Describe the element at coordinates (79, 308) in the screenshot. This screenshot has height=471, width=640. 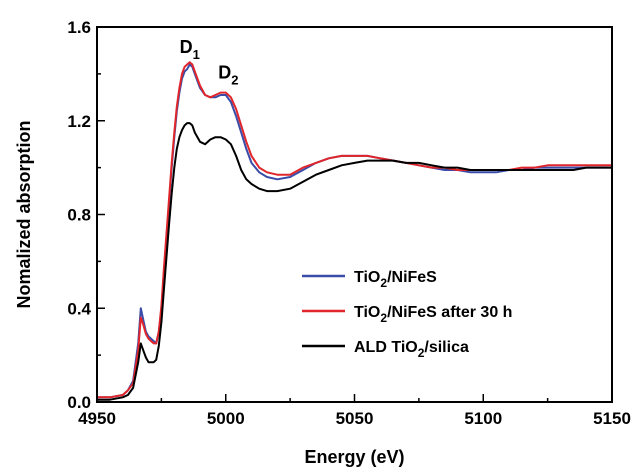
I see `y-tick-label: 0.4` at that location.